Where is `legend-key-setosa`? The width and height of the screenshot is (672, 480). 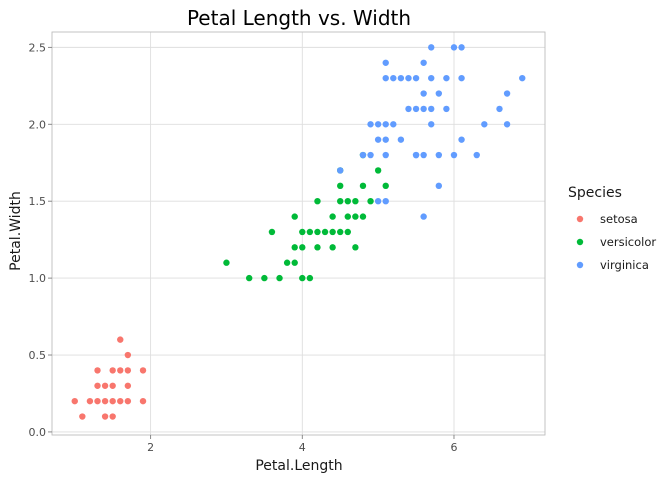
legend-key-setosa is located at coordinates (580, 219).